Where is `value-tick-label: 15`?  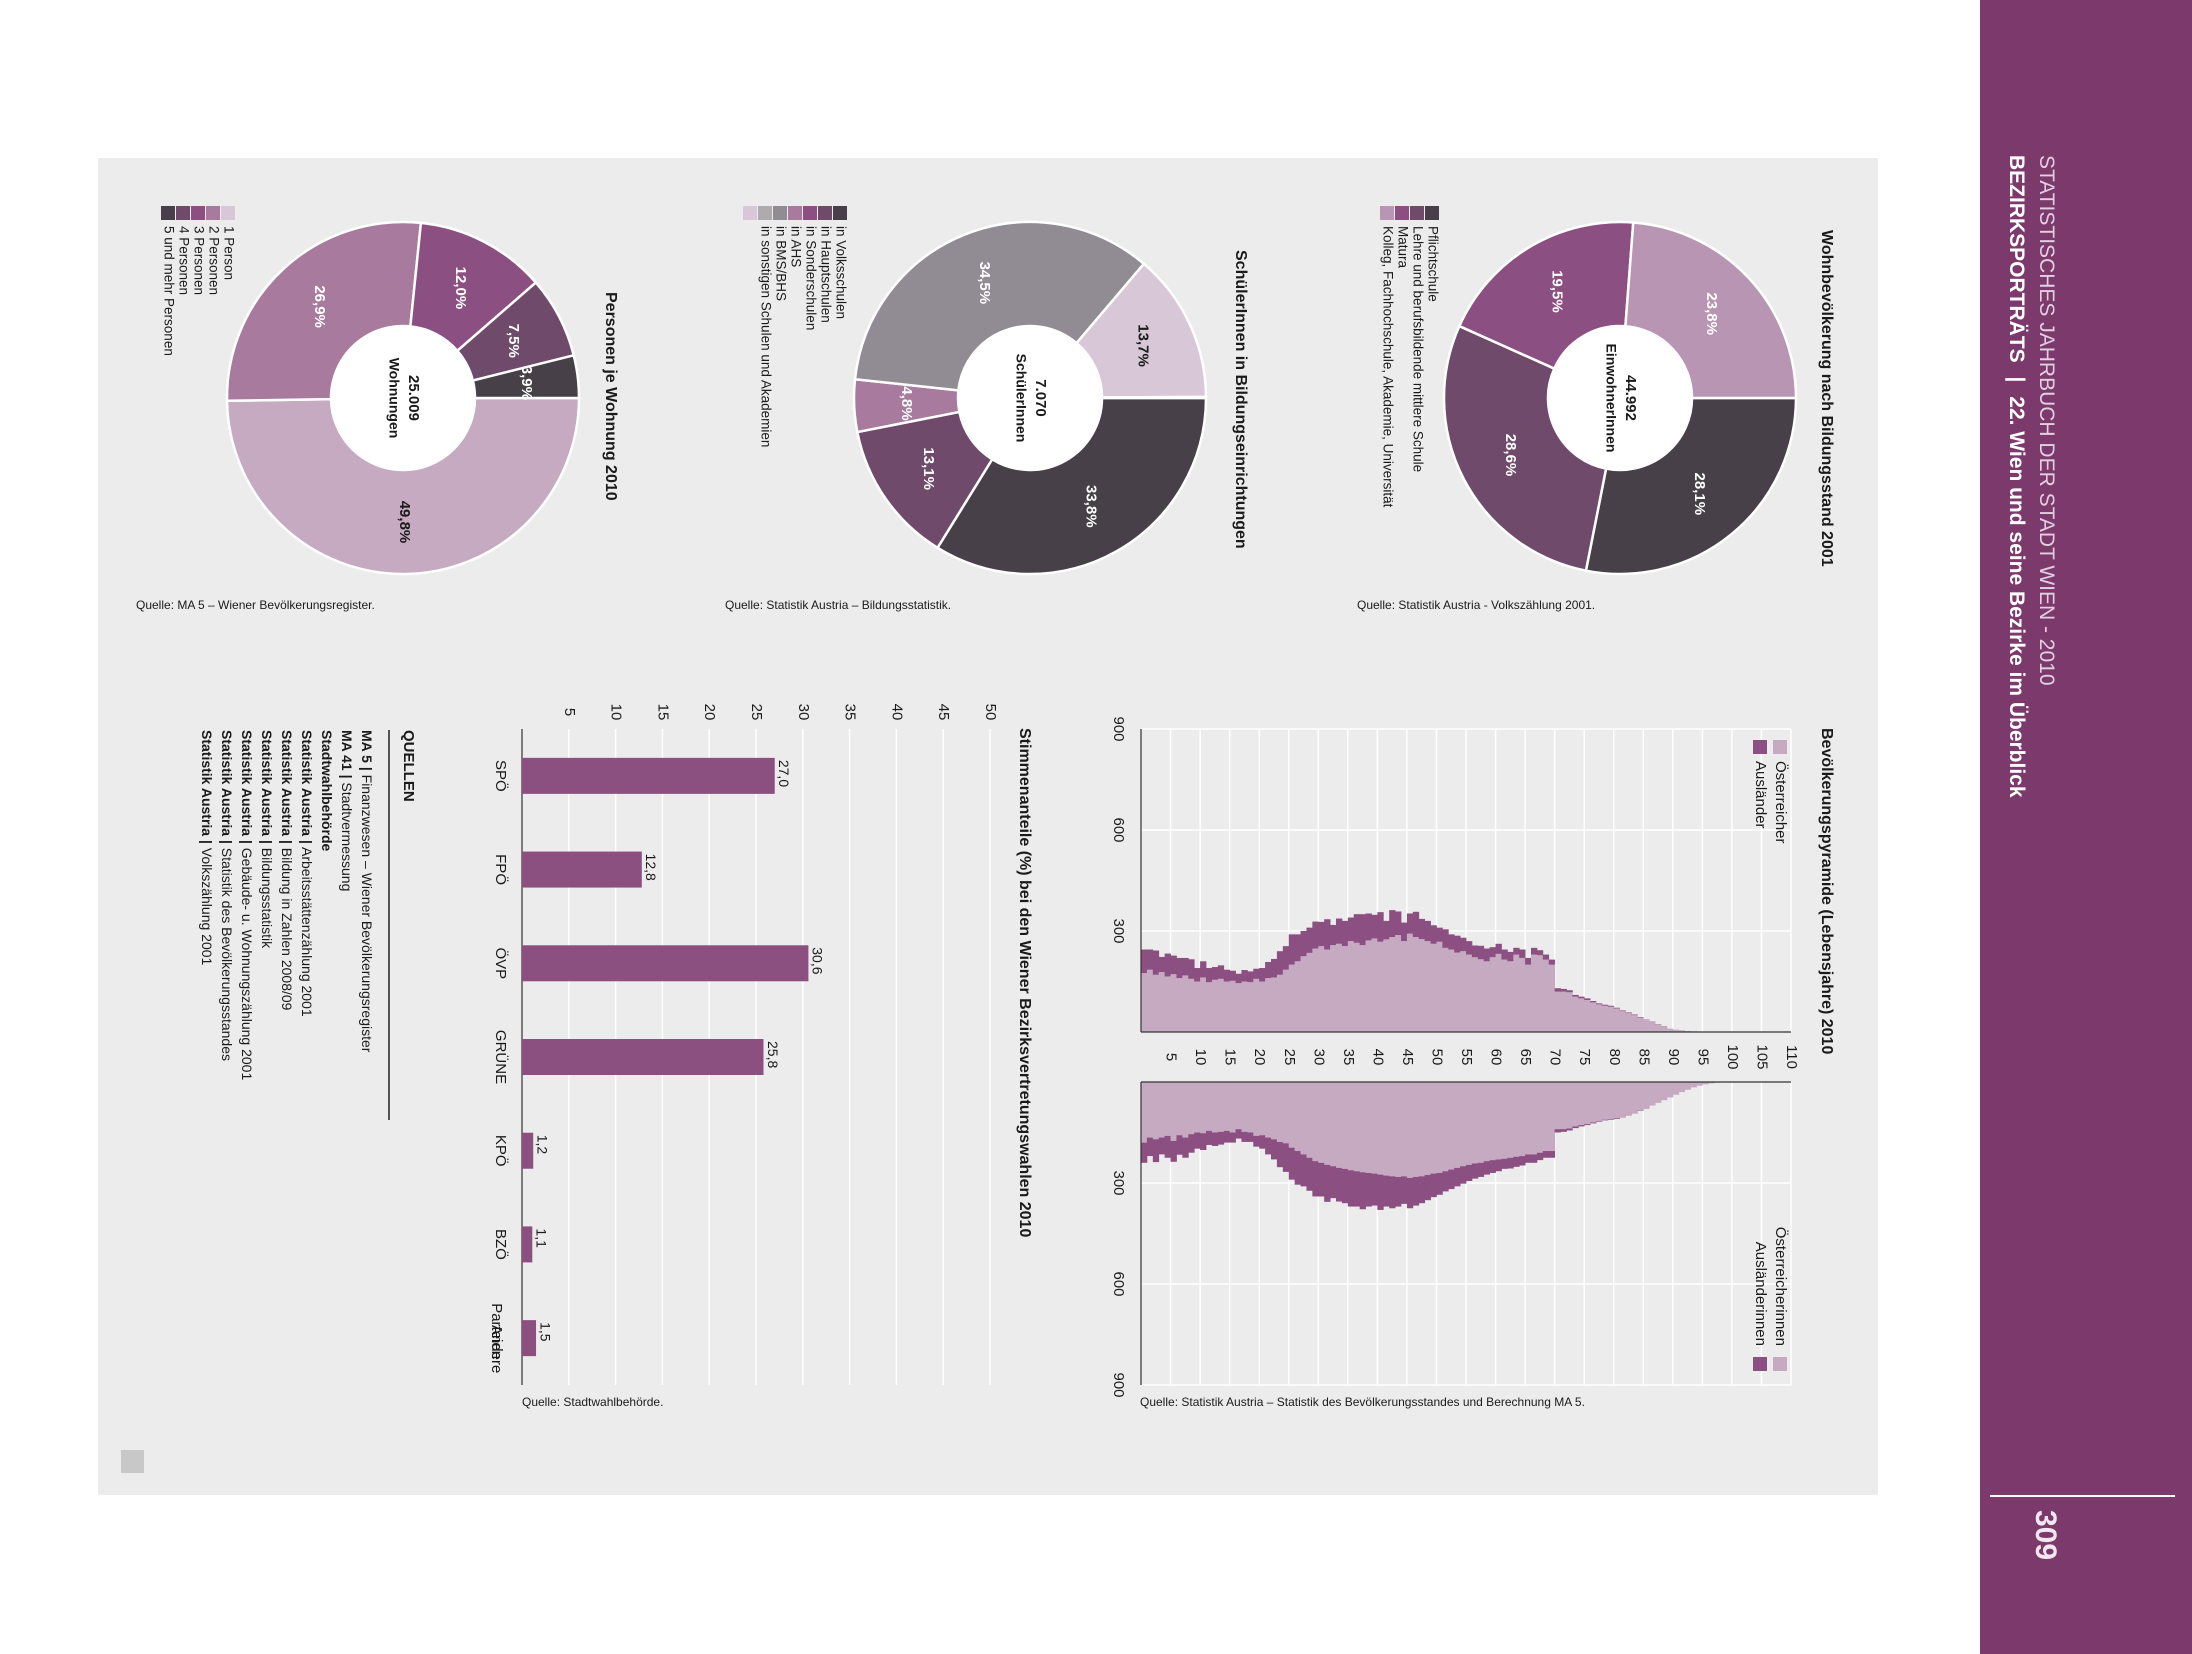
value-tick-label: 15 is located at coordinates (662, 712).